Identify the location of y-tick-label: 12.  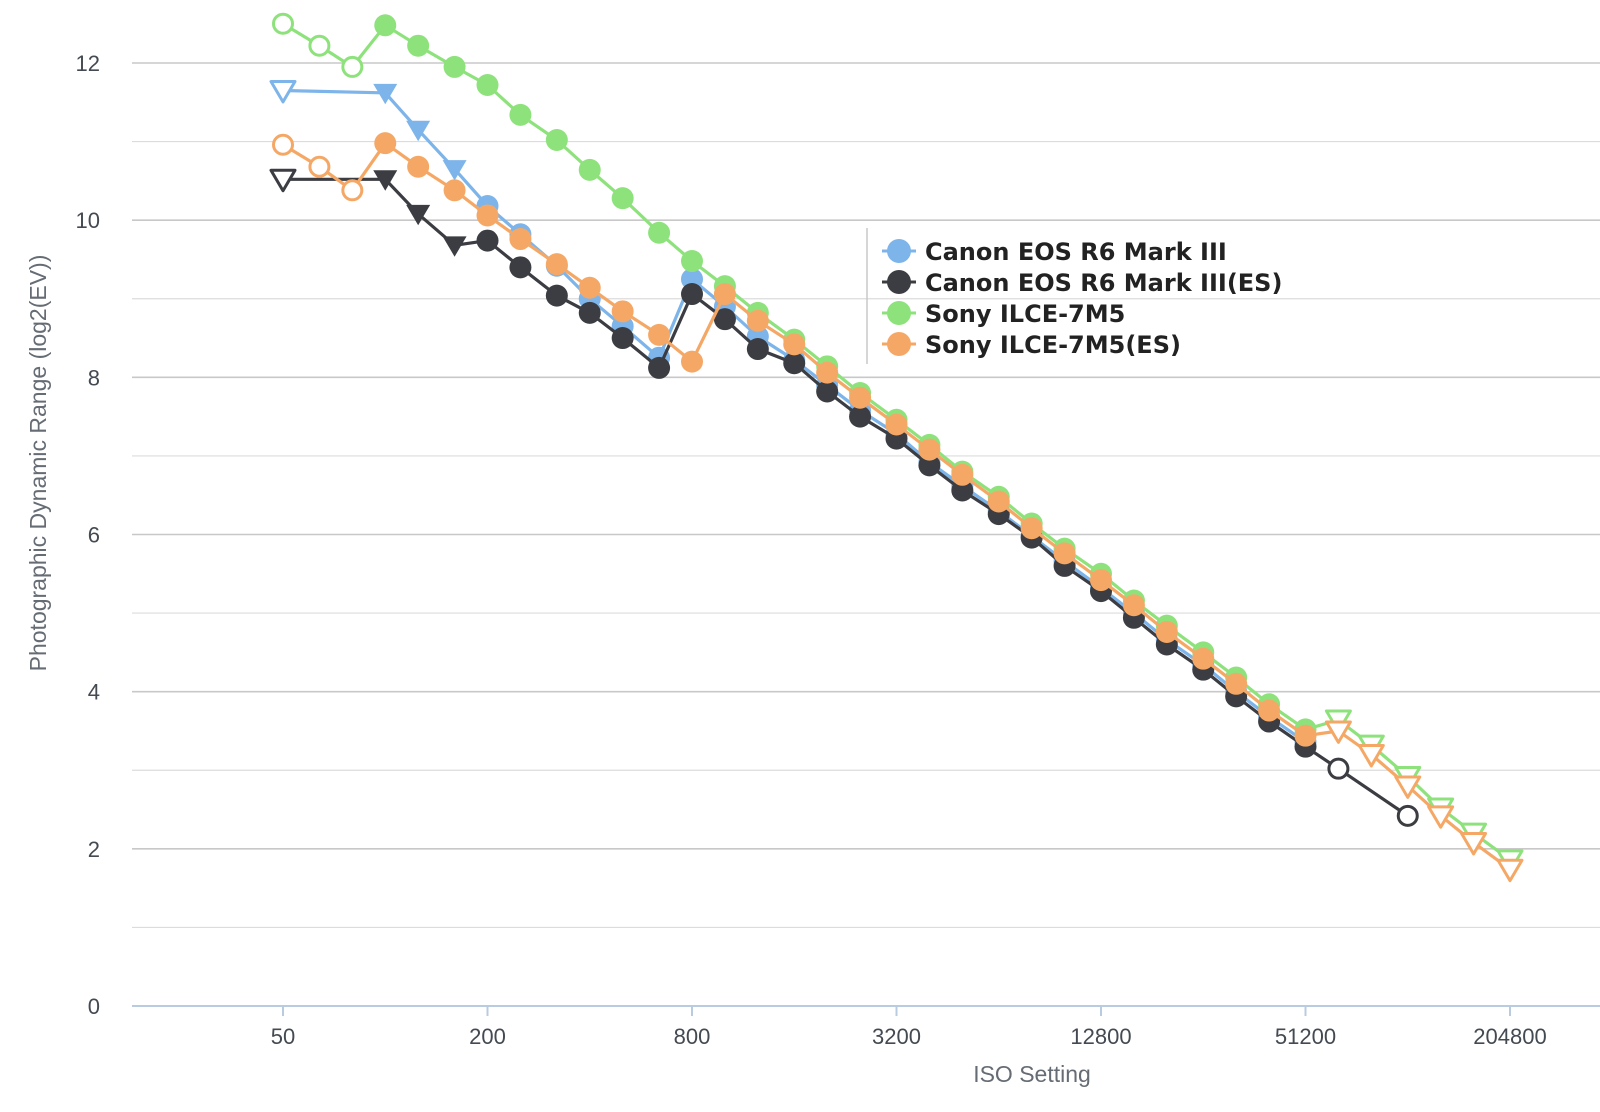
(88, 63).